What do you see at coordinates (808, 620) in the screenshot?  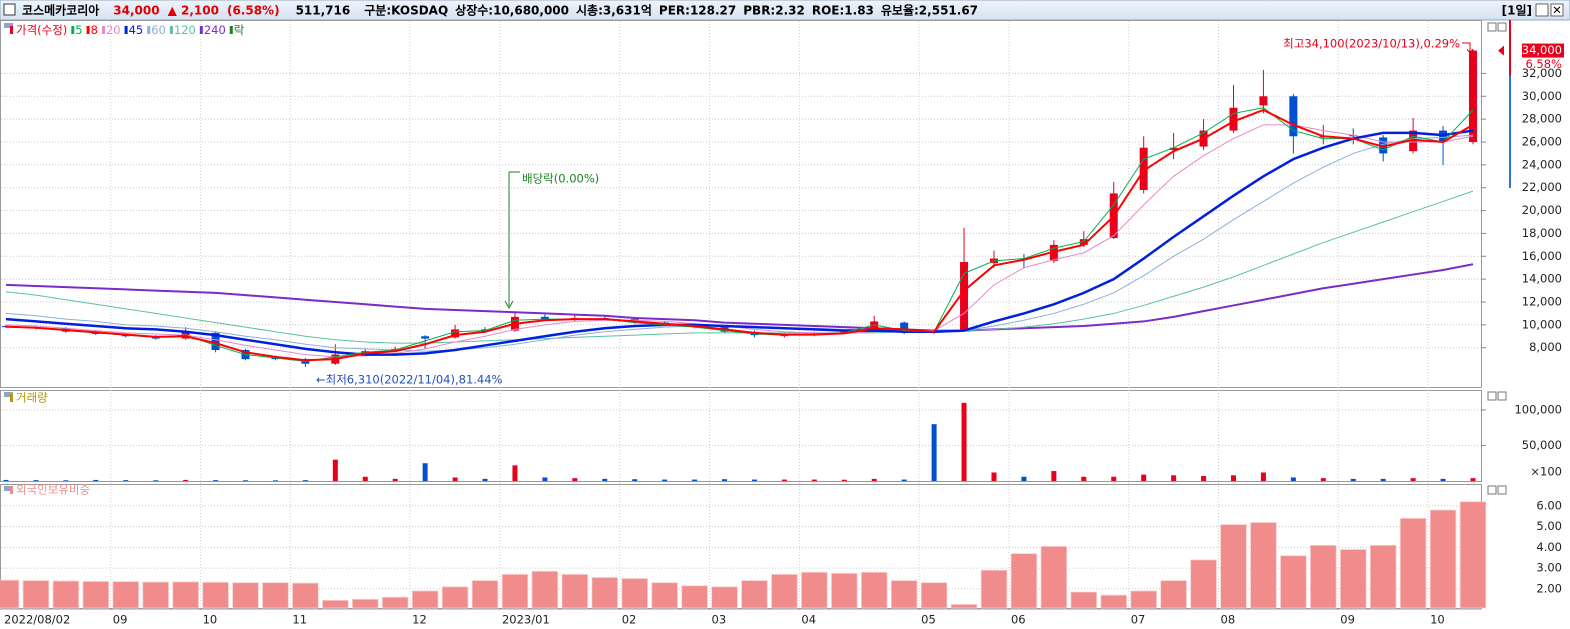 I see `x-tick-label: 04` at bounding box center [808, 620].